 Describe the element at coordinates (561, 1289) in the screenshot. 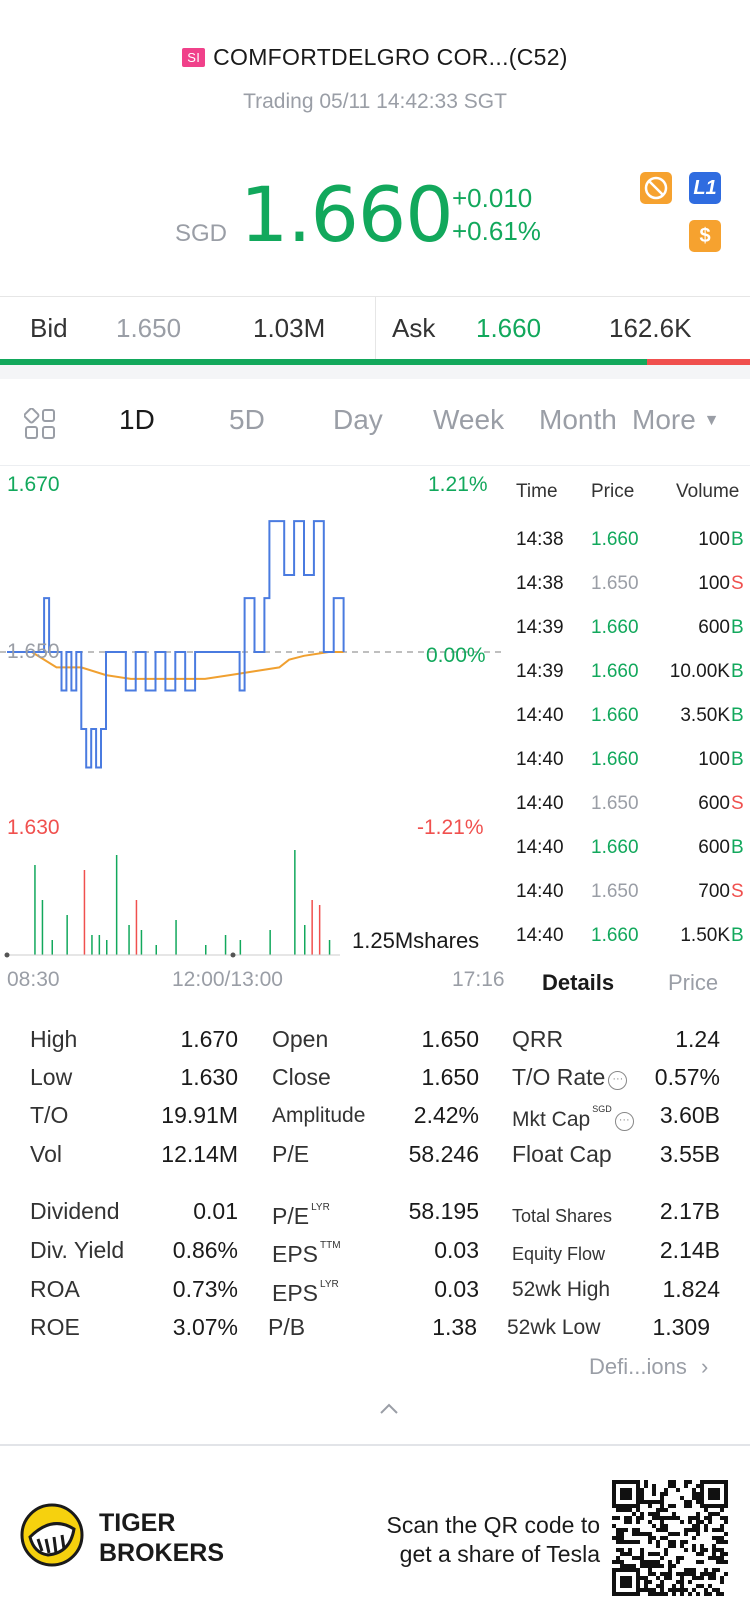

I see `stat-52wk-high-label: 52wk High` at that location.